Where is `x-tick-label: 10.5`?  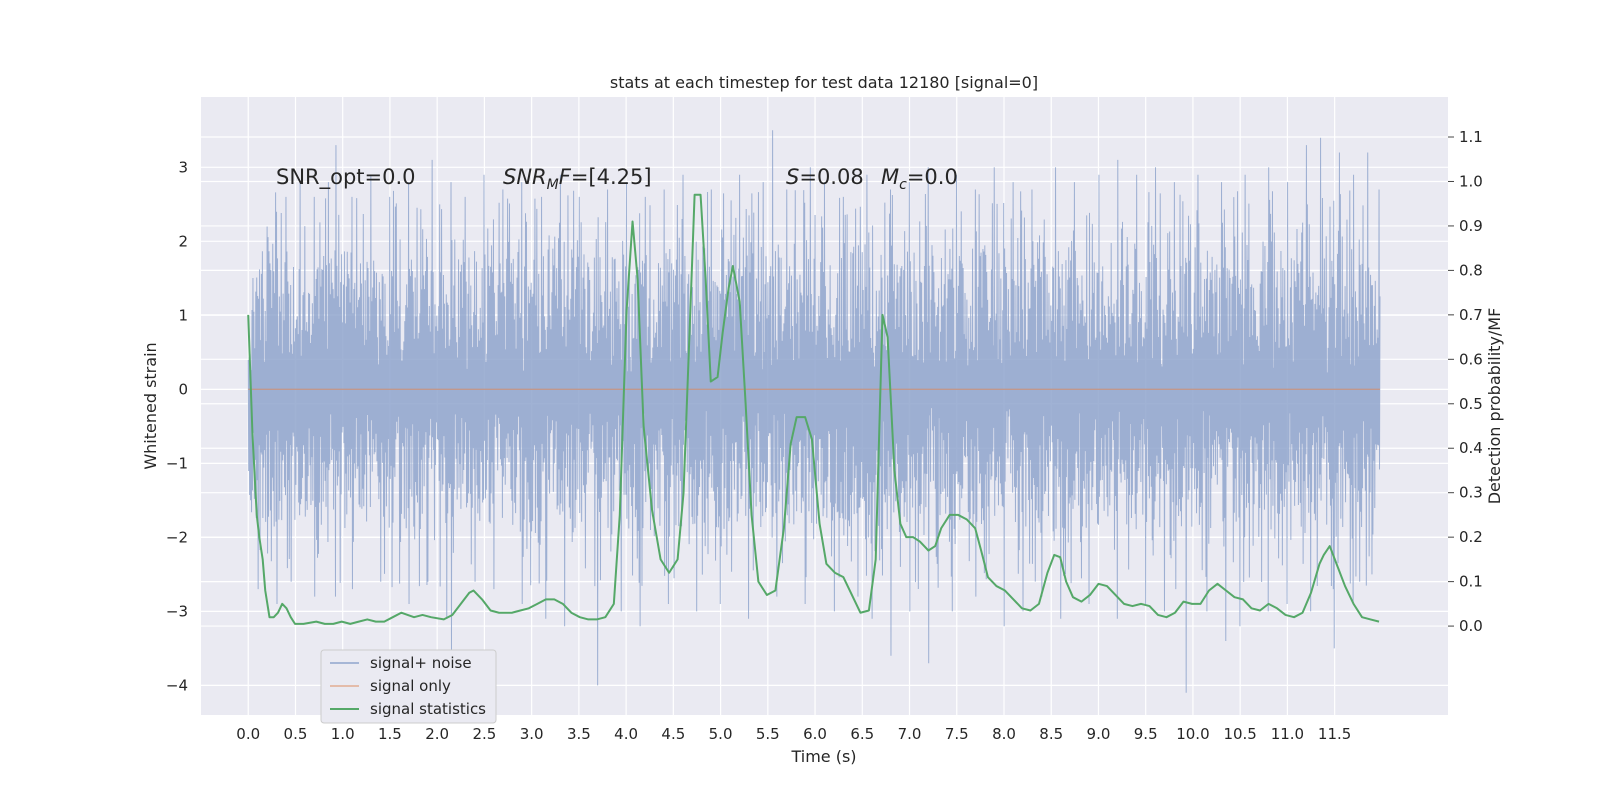 x-tick-label: 10.5 is located at coordinates (1239, 734).